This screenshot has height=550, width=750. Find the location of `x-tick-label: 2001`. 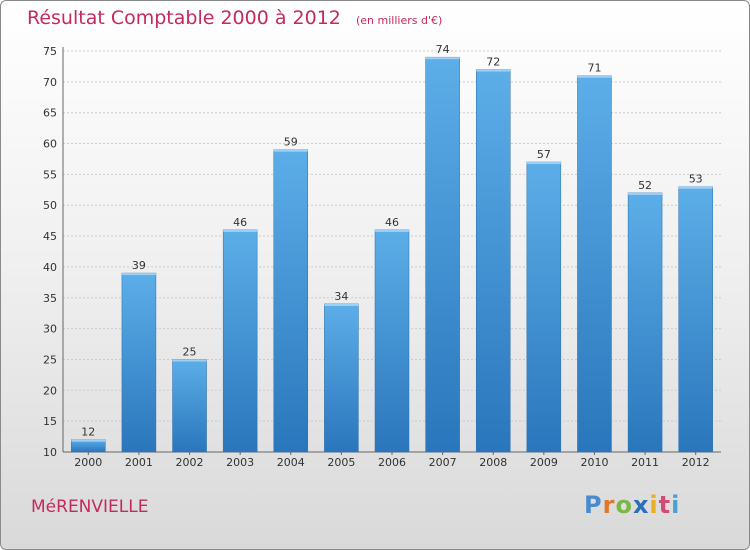

x-tick-label: 2001 is located at coordinates (139, 462).